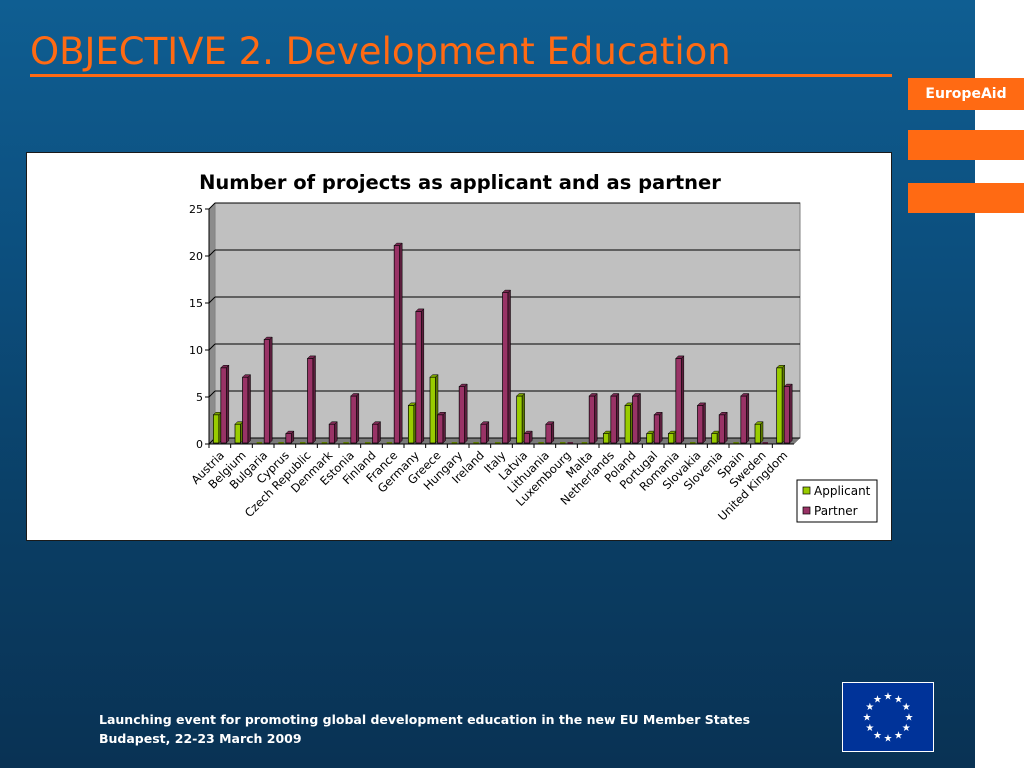  What do you see at coordinates (461, 75) in the screenshot?
I see `title-underline` at bounding box center [461, 75].